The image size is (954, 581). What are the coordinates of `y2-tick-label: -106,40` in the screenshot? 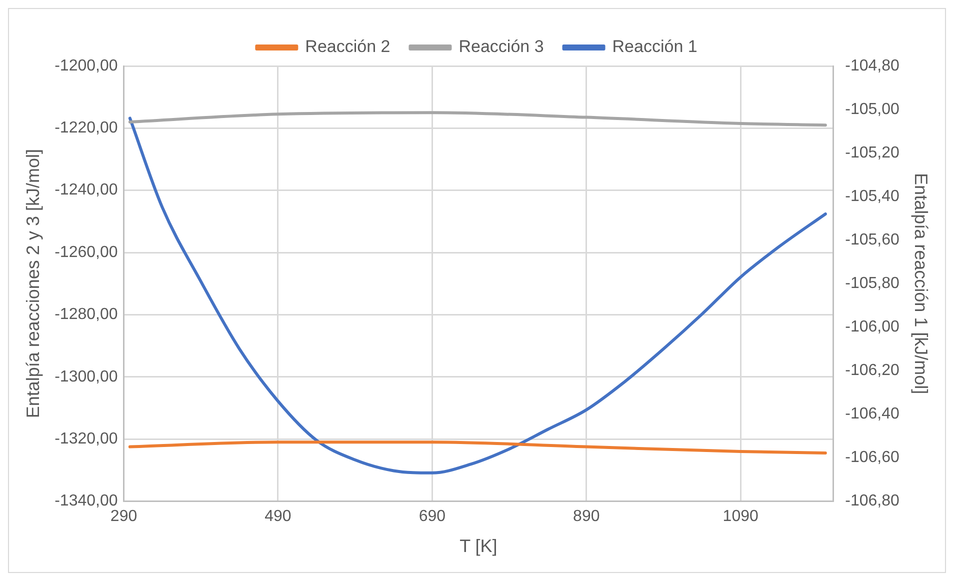 It's located at (872, 414).